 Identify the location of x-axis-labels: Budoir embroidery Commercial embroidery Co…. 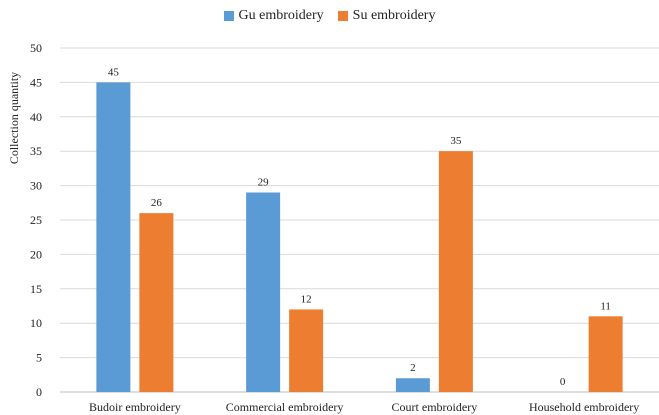
(364, 407).